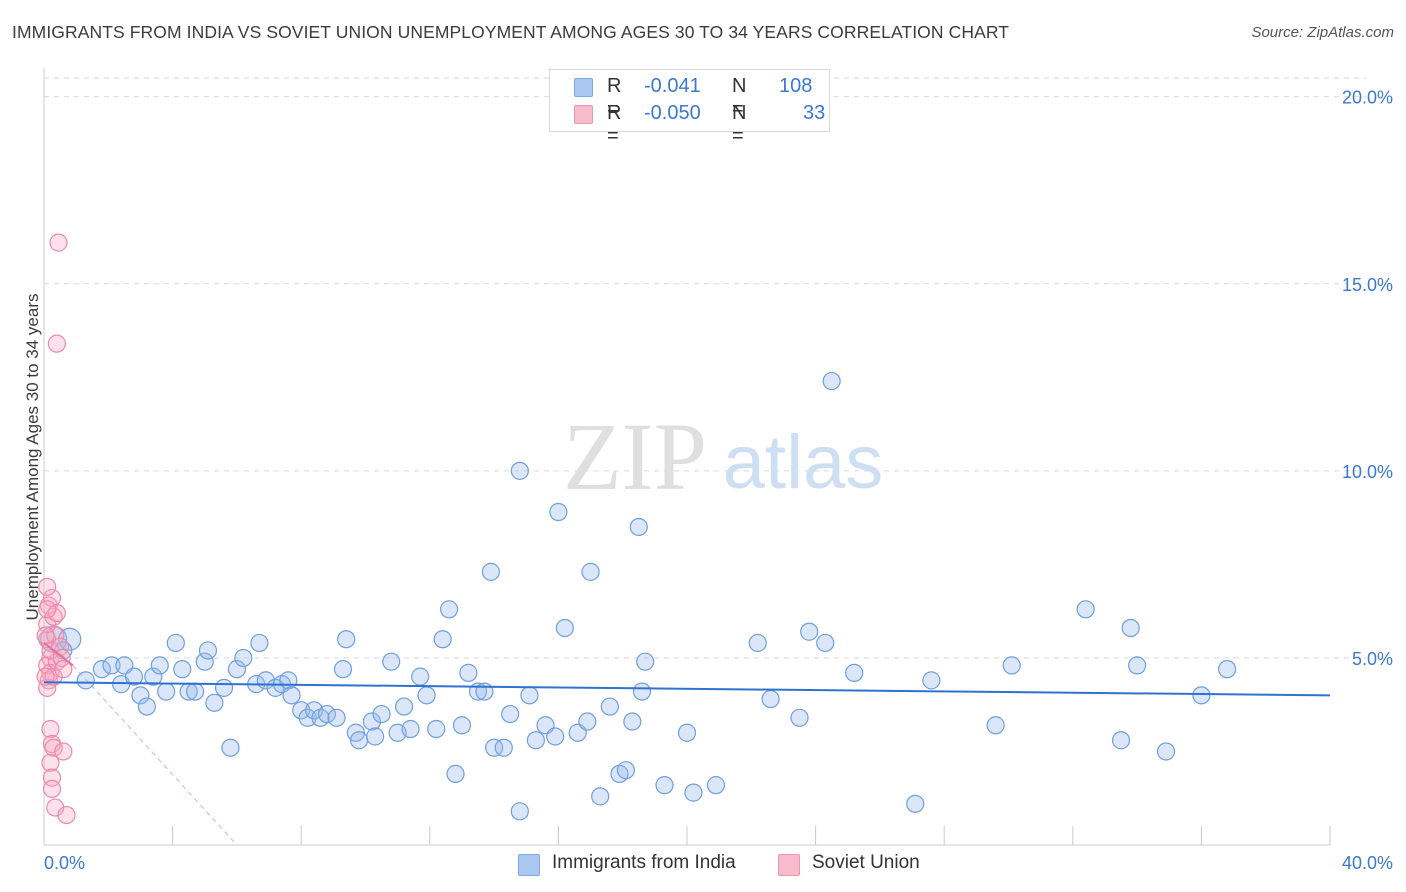 The image size is (1406, 892). What do you see at coordinates (796, 86) in the screenshot?
I see `legend-n-value: 108` at bounding box center [796, 86].